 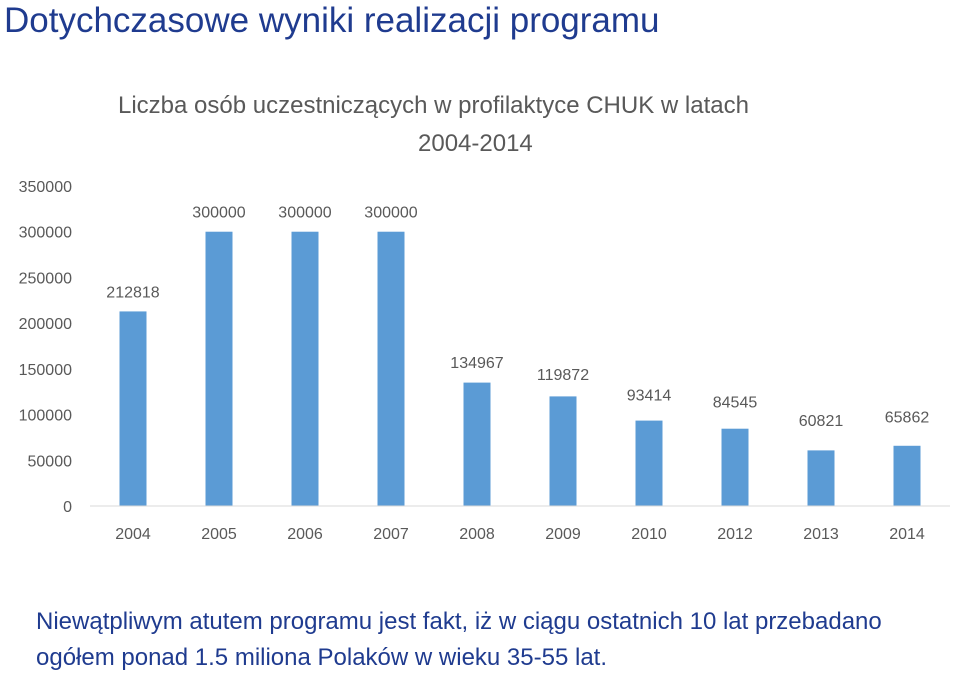 What do you see at coordinates (476, 363) in the screenshot?
I see `data-label-2008: 134967` at bounding box center [476, 363].